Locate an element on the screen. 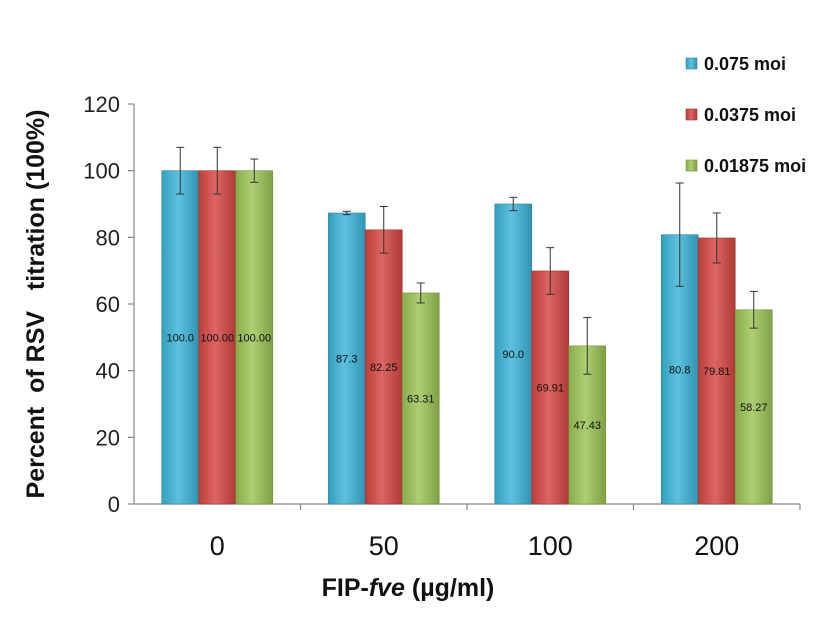 The image size is (837, 632). data-label: 69.91 is located at coordinates (550, 388).